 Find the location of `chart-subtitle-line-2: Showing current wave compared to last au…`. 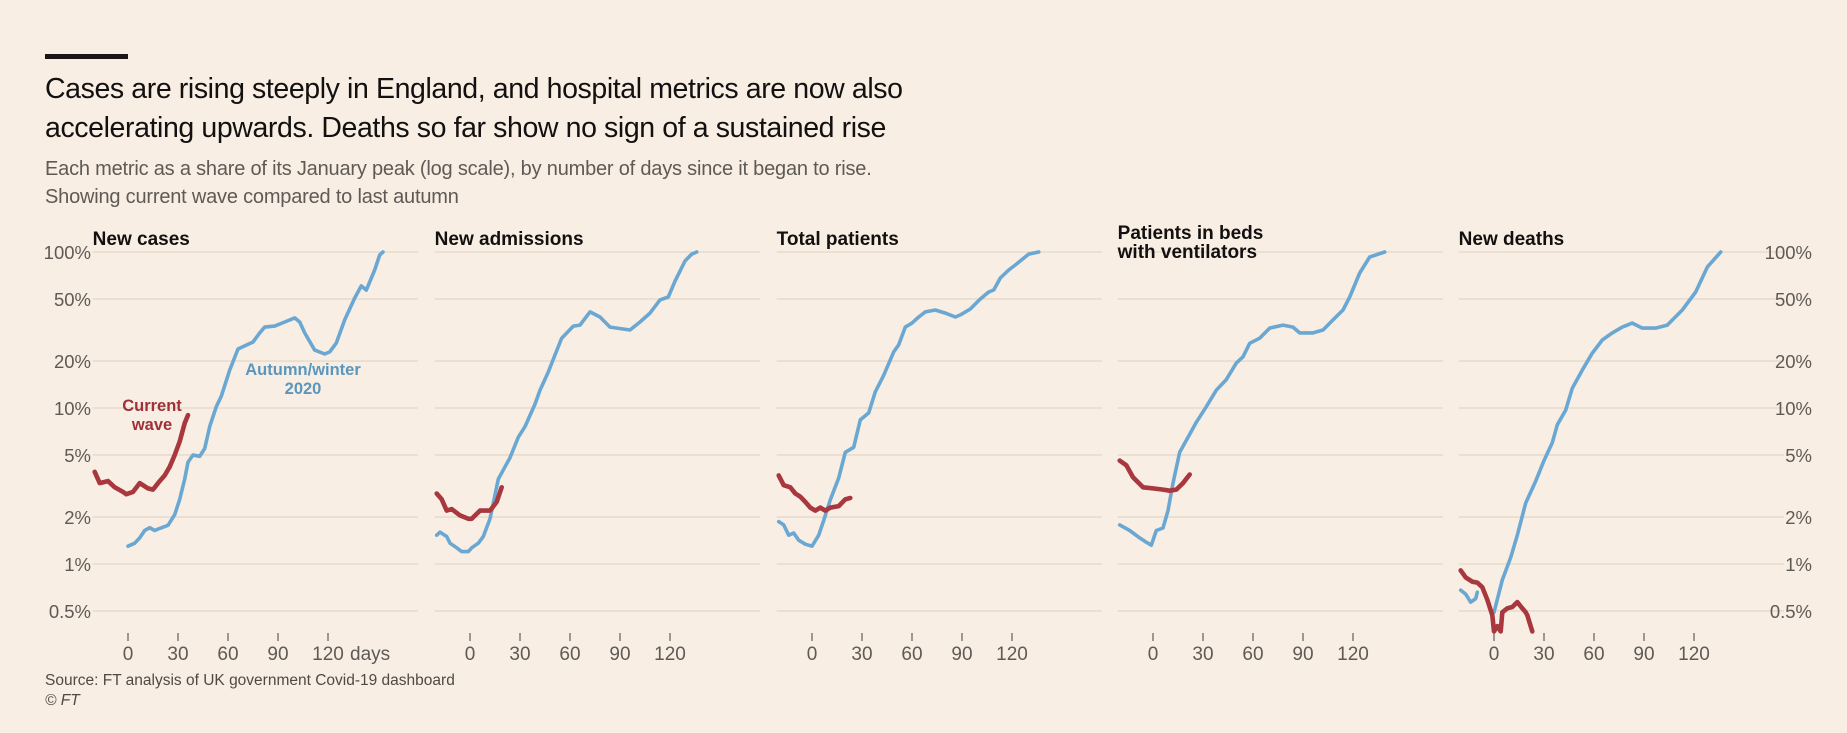

chart-subtitle-line-2: Showing current wave compared to last au… is located at coordinates (252, 197).